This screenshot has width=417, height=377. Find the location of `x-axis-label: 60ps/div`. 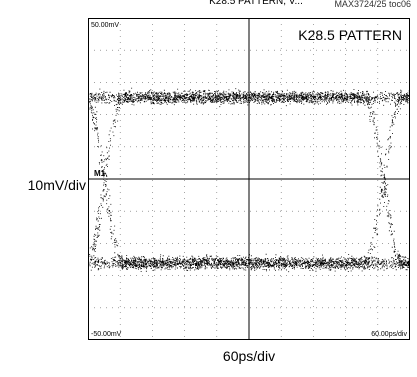

x-axis-label: 60ps/div is located at coordinates (249, 356).